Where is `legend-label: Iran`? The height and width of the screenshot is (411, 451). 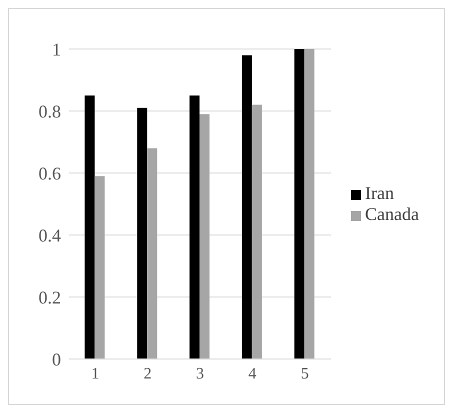 legend-label: Iran is located at coordinates (379, 193).